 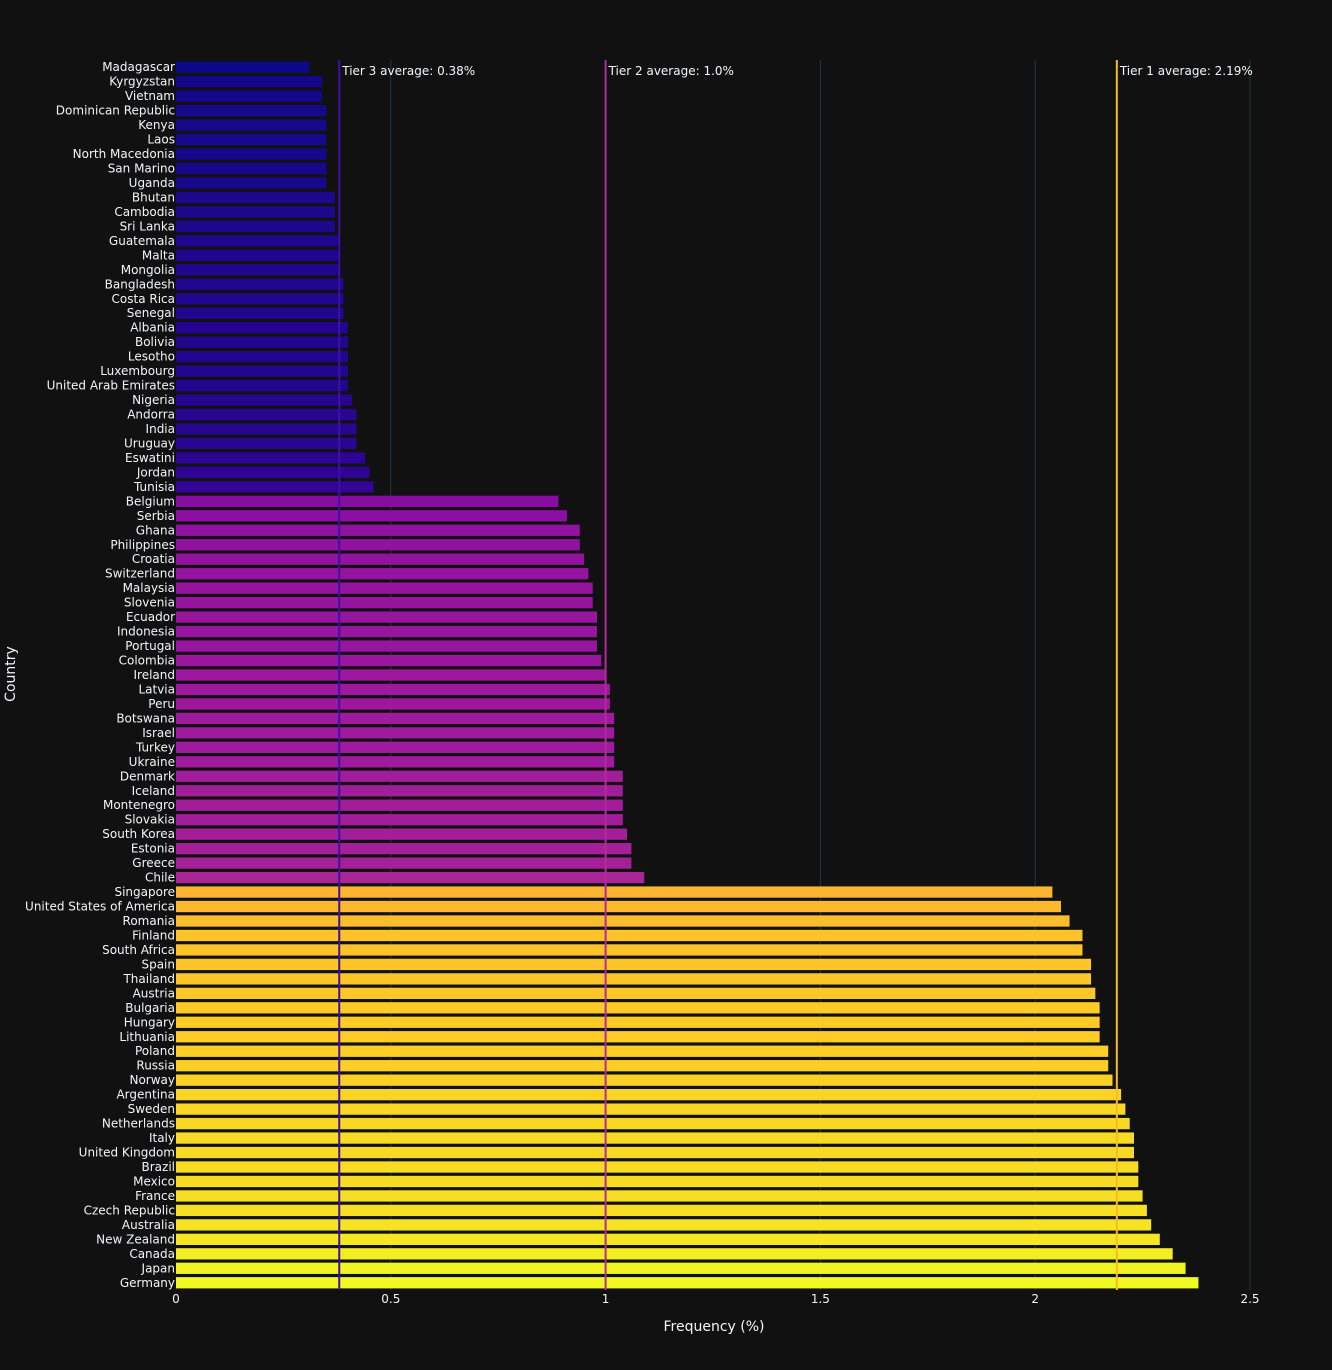 I want to click on bar-ireland, so click(x=391, y=675).